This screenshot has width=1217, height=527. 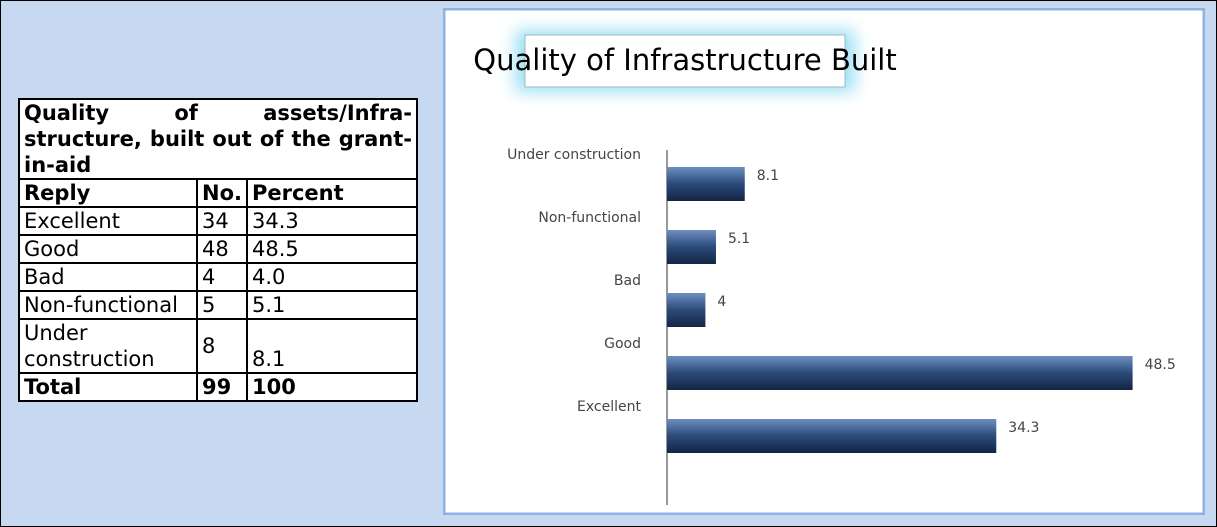 What do you see at coordinates (332, 193) in the screenshot?
I see `table-cell: Percent` at bounding box center [332, 193].